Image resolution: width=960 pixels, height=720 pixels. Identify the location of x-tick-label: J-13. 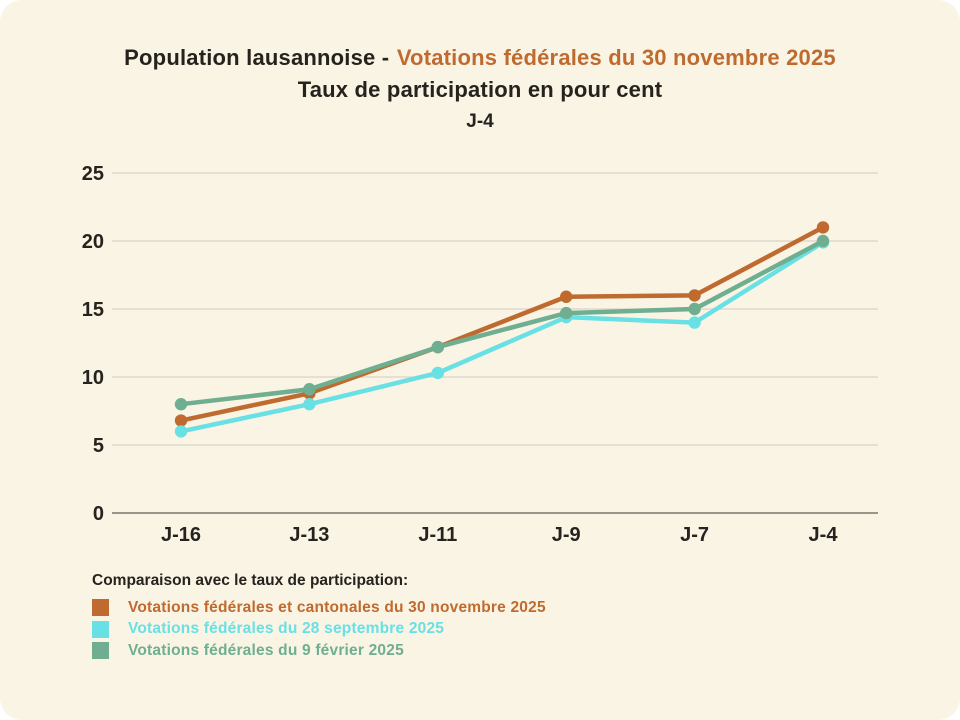
(309, 535).